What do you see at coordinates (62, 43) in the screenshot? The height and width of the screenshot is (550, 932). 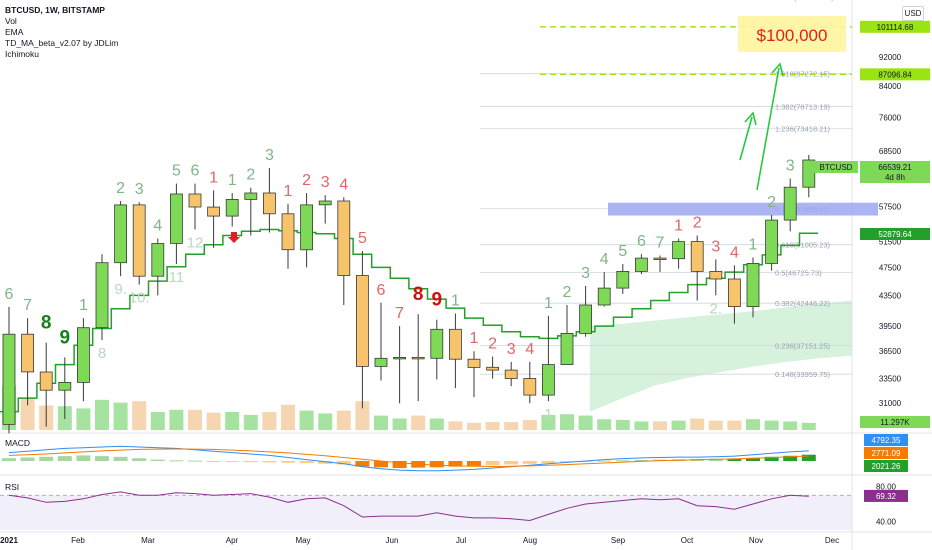 I see `indicator-td-ma: TD_MA_beta_v2.07 by JDLim` at bounding box center [62, 43].